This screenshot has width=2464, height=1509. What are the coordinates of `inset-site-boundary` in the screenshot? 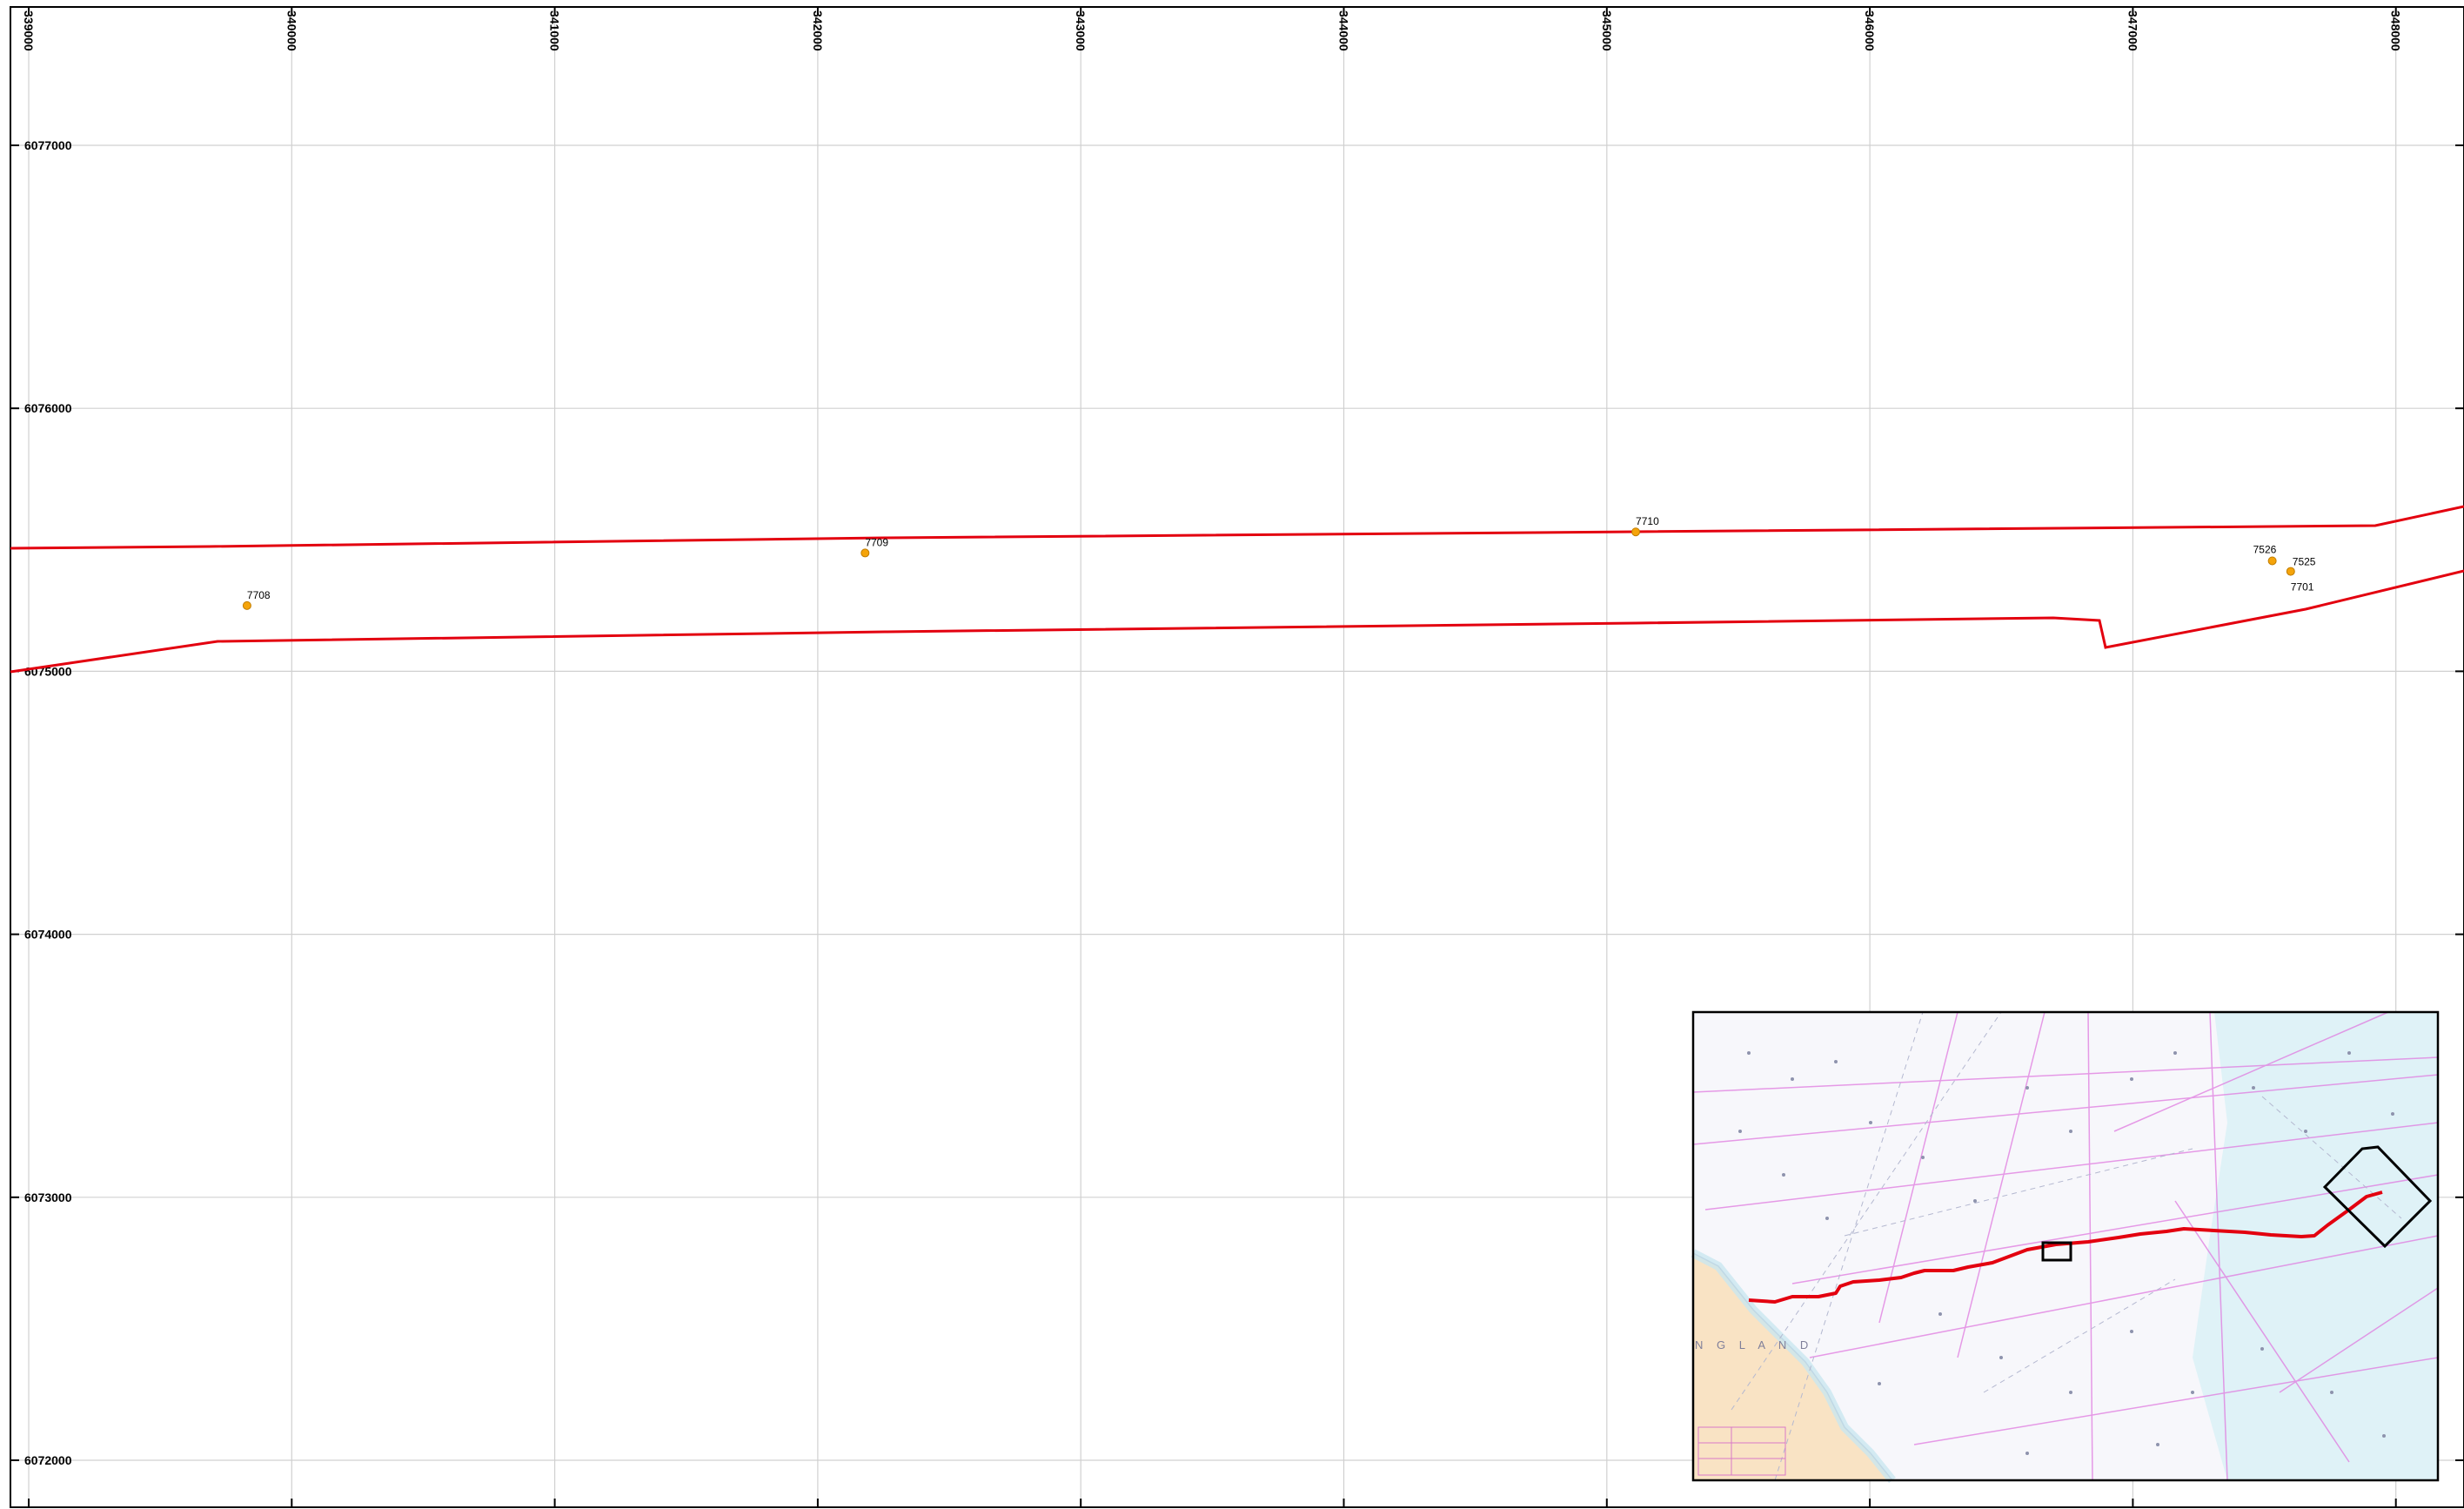 It's located at (2377, 1197).